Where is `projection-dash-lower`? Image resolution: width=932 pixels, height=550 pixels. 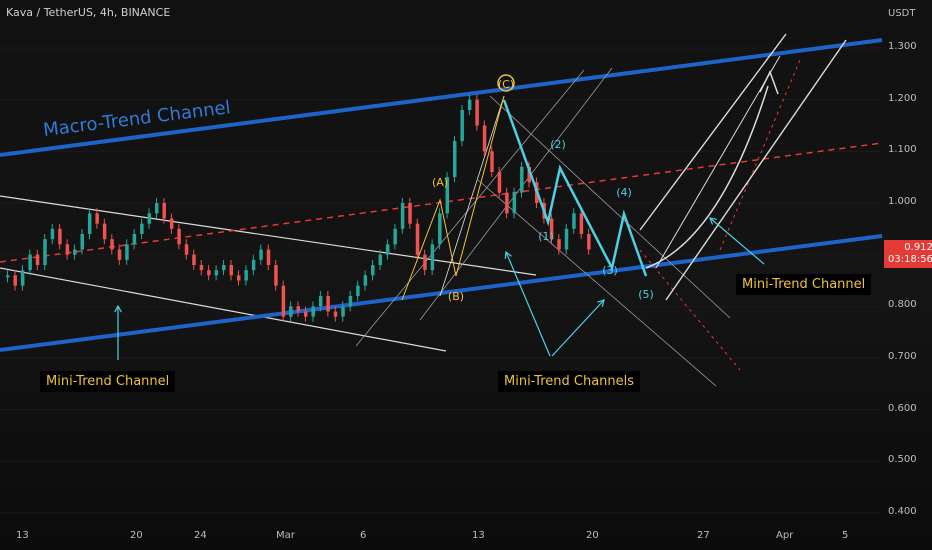 projection-dash-lower is located at coordinates (690, 310).